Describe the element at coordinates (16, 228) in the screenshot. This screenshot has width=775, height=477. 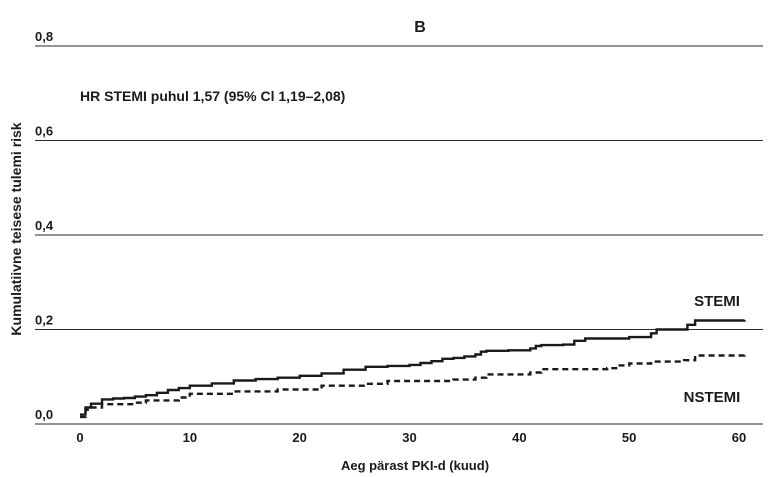
I see `y-axis-label: Kumulatiivne teisese tulemi risk` at that location.